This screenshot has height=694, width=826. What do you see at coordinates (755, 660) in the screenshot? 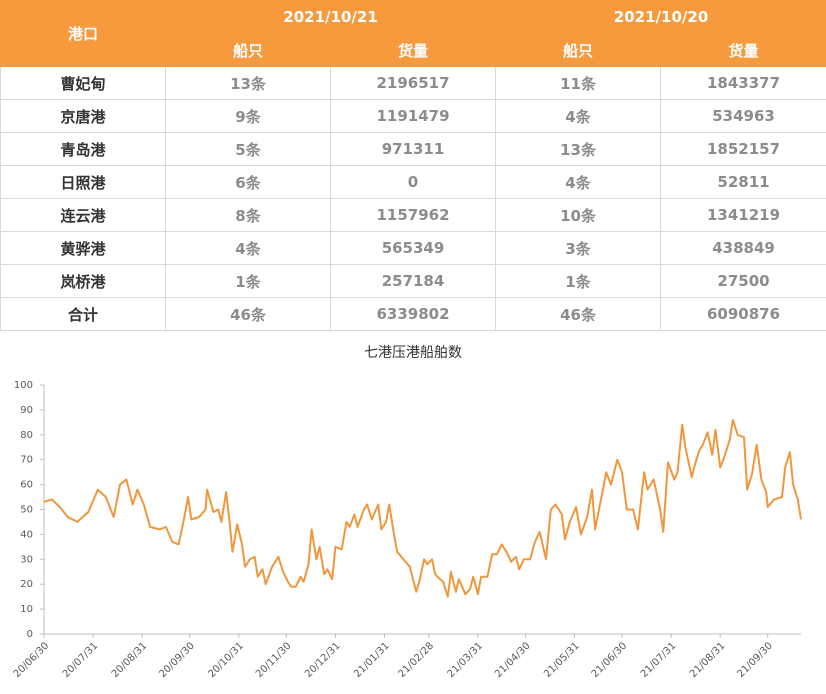
I see `x-tick-label: 21/09/30` at bounding box center [755, 660].